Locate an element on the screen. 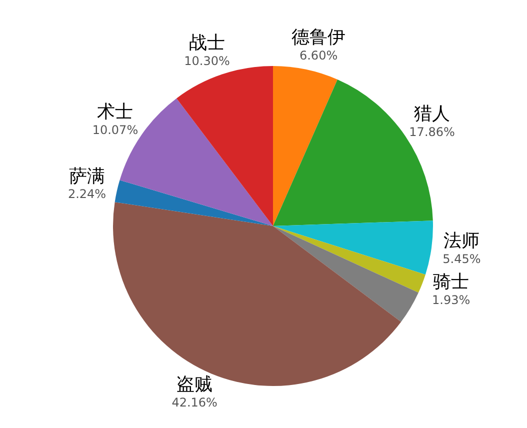 This screenshot has width=527, height=428. slice-label: 盗贼 is located at coordinates (194, 384).